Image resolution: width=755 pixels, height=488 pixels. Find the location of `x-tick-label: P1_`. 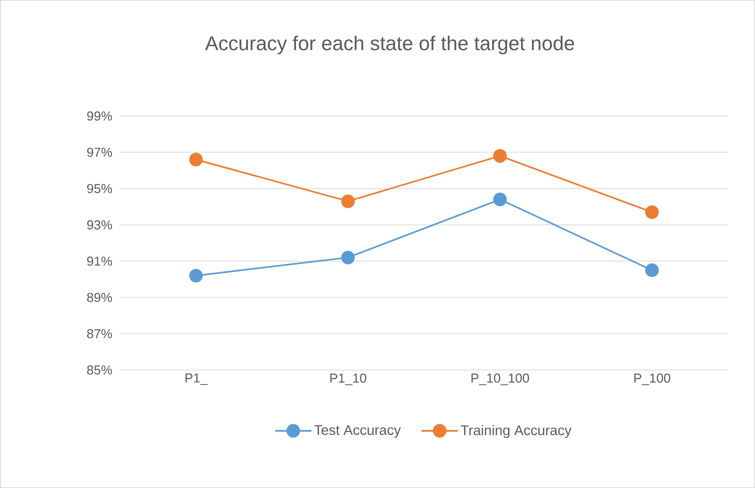

x-tick-label: P1_ is located at coordinates (197, 380).